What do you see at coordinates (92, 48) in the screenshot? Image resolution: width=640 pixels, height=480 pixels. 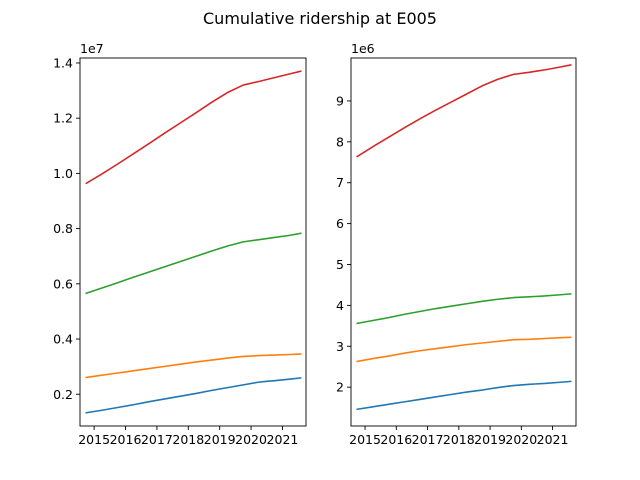 I see `y-offset-label: 1e7` at bounding box center [92, 48].